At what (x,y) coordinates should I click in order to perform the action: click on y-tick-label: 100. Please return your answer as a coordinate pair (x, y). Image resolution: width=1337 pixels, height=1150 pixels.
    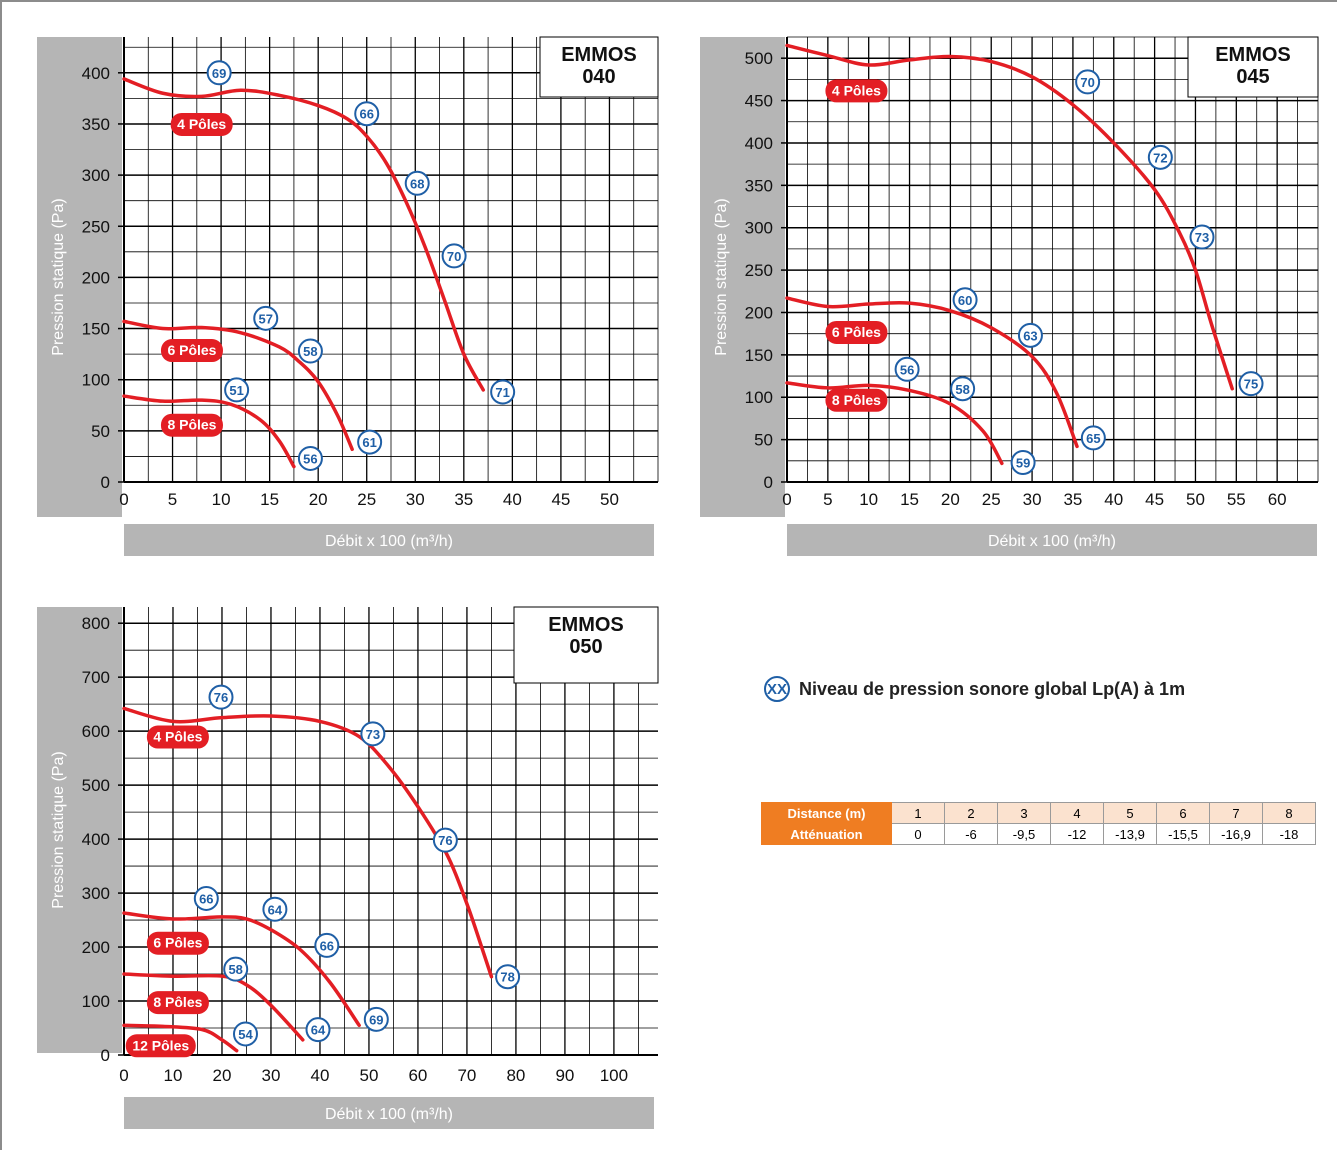
    Looking at the image, I should click on (96, 1001).